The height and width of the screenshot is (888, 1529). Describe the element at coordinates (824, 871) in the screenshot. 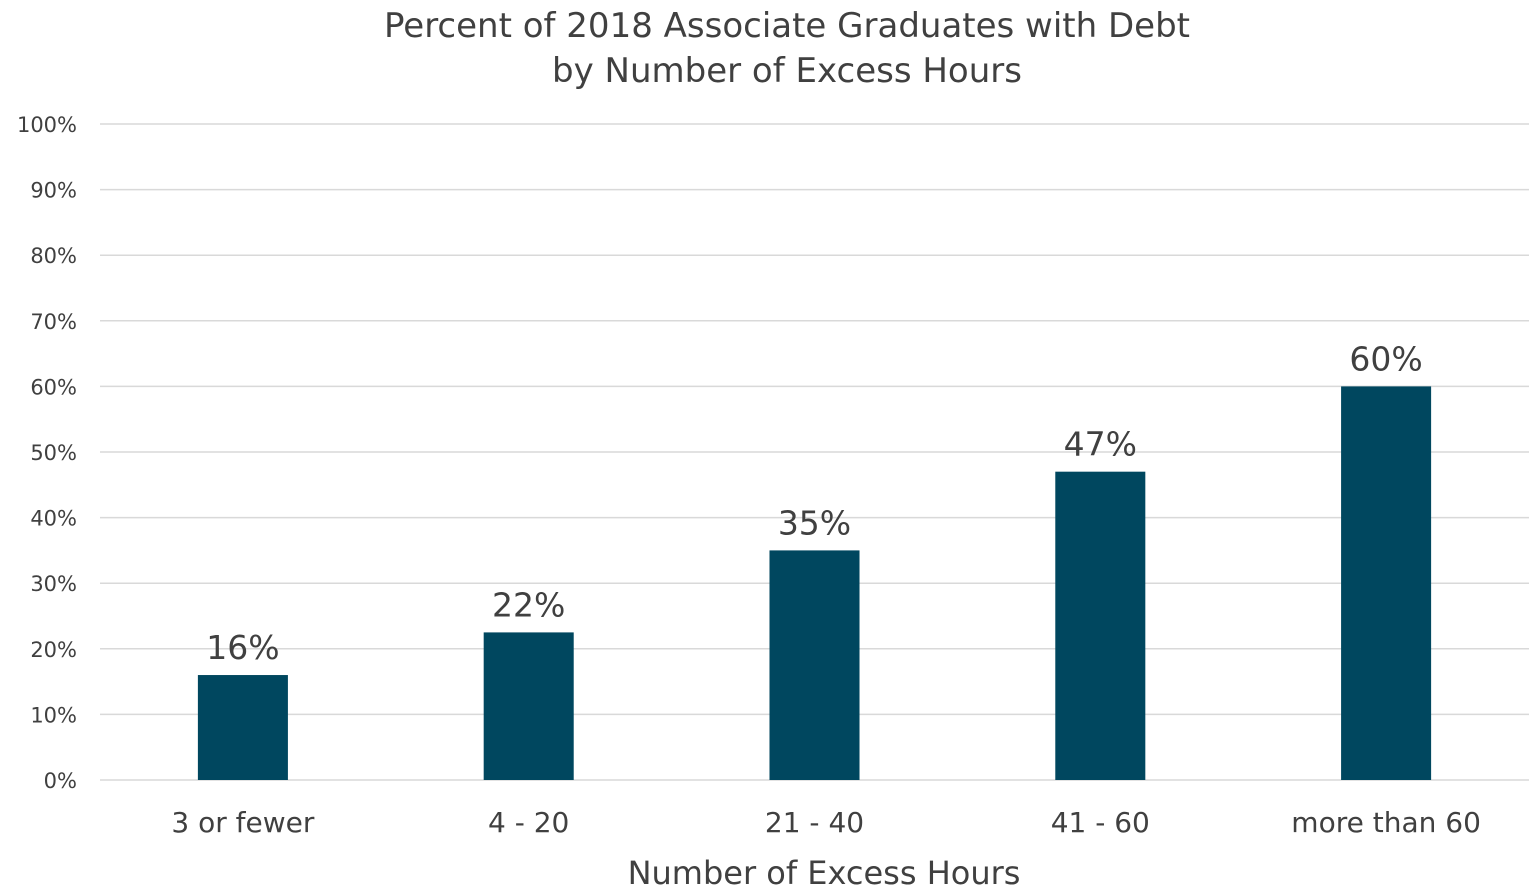

I see `x-axis-label: Number of Excess Hours` at that location.